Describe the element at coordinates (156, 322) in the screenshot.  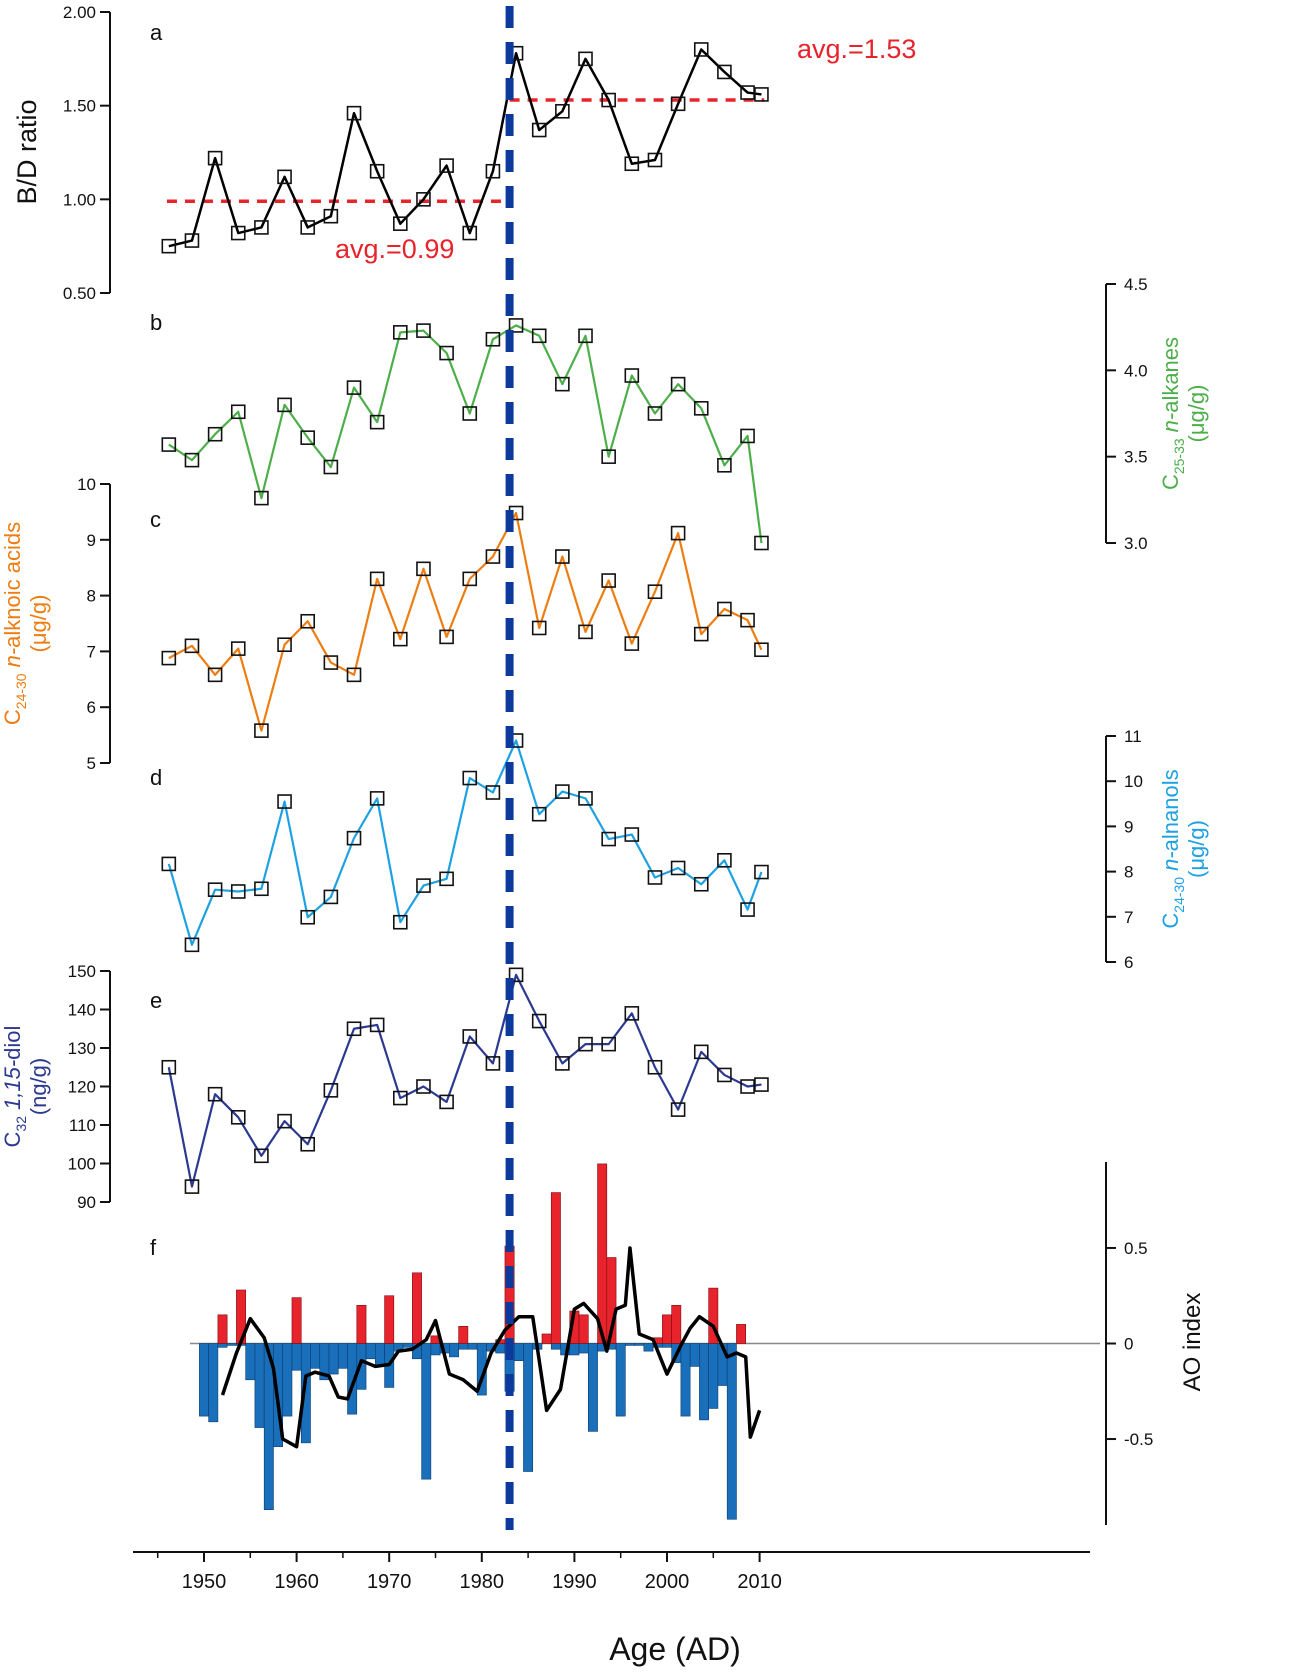
I see `panel-label-b: b` at that location.